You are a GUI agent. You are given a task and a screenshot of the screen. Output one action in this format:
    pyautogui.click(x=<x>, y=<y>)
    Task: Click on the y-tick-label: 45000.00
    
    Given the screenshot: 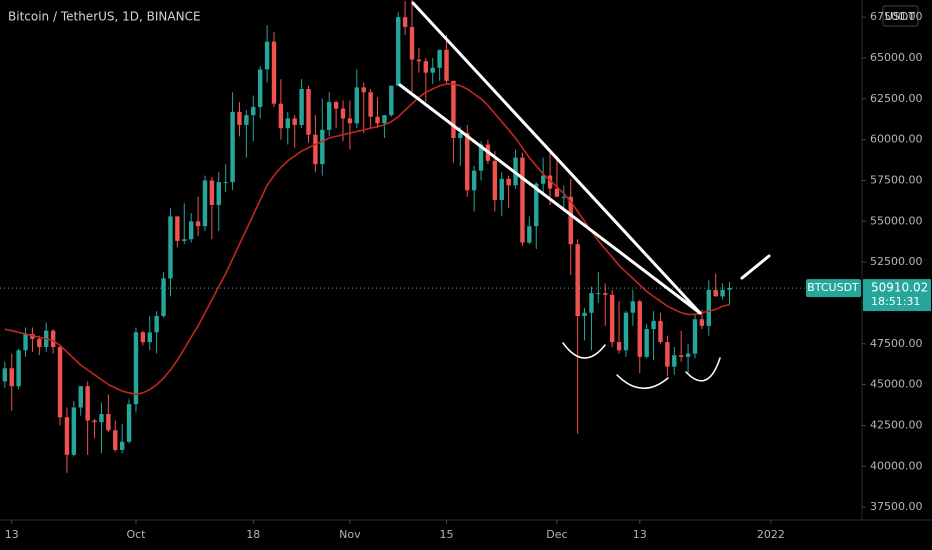 What is the action you would take?
    pyautogui.click(x=896, y=384)
    